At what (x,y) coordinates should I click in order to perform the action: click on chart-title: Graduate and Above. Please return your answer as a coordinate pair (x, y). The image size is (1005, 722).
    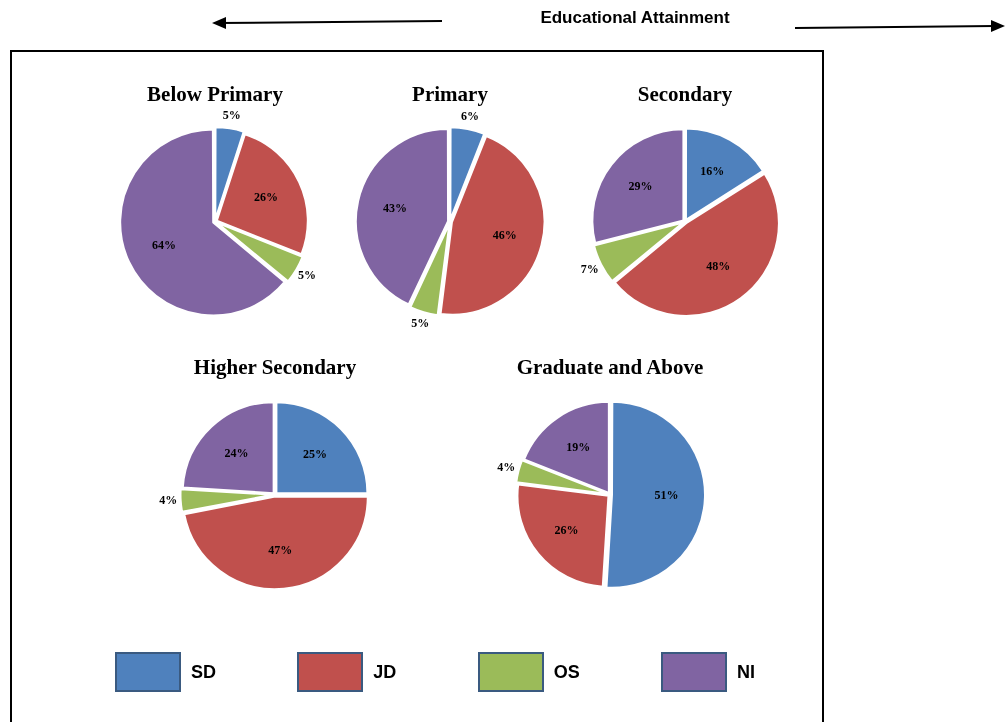
    Looking at the image, I should click on (610, 367).